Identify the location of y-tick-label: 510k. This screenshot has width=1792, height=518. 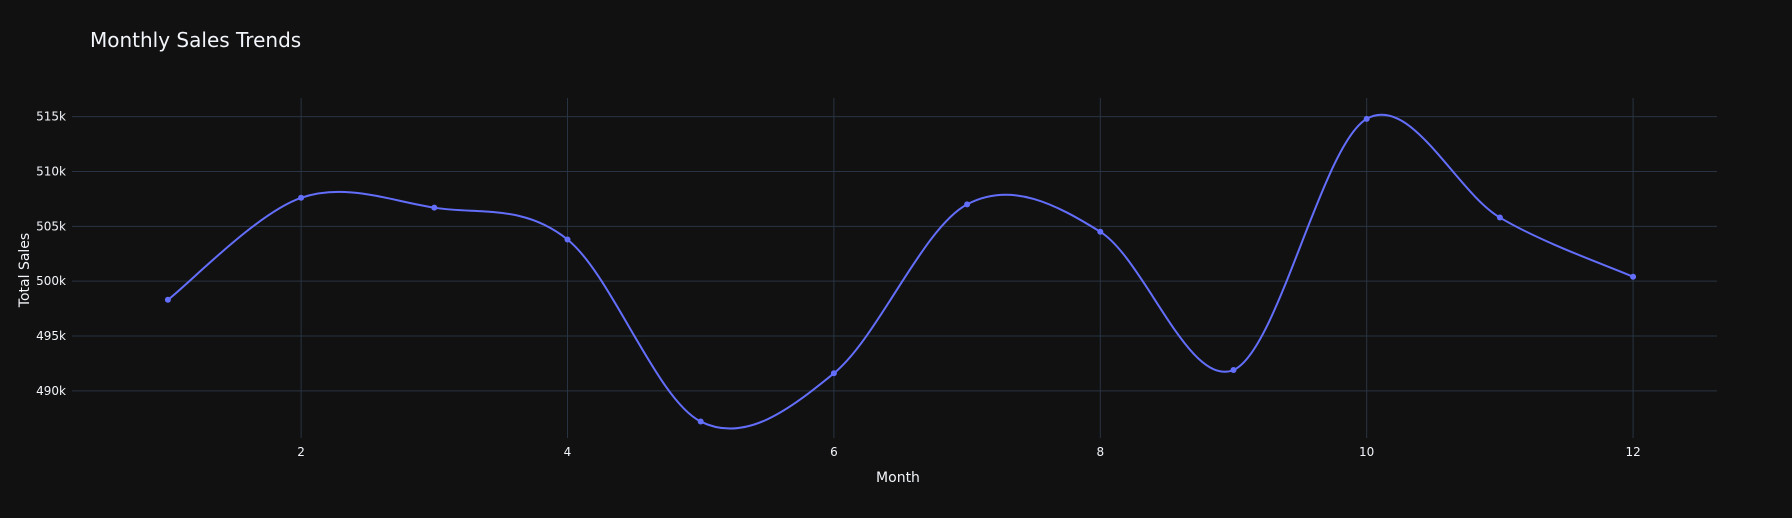
(51, 171).